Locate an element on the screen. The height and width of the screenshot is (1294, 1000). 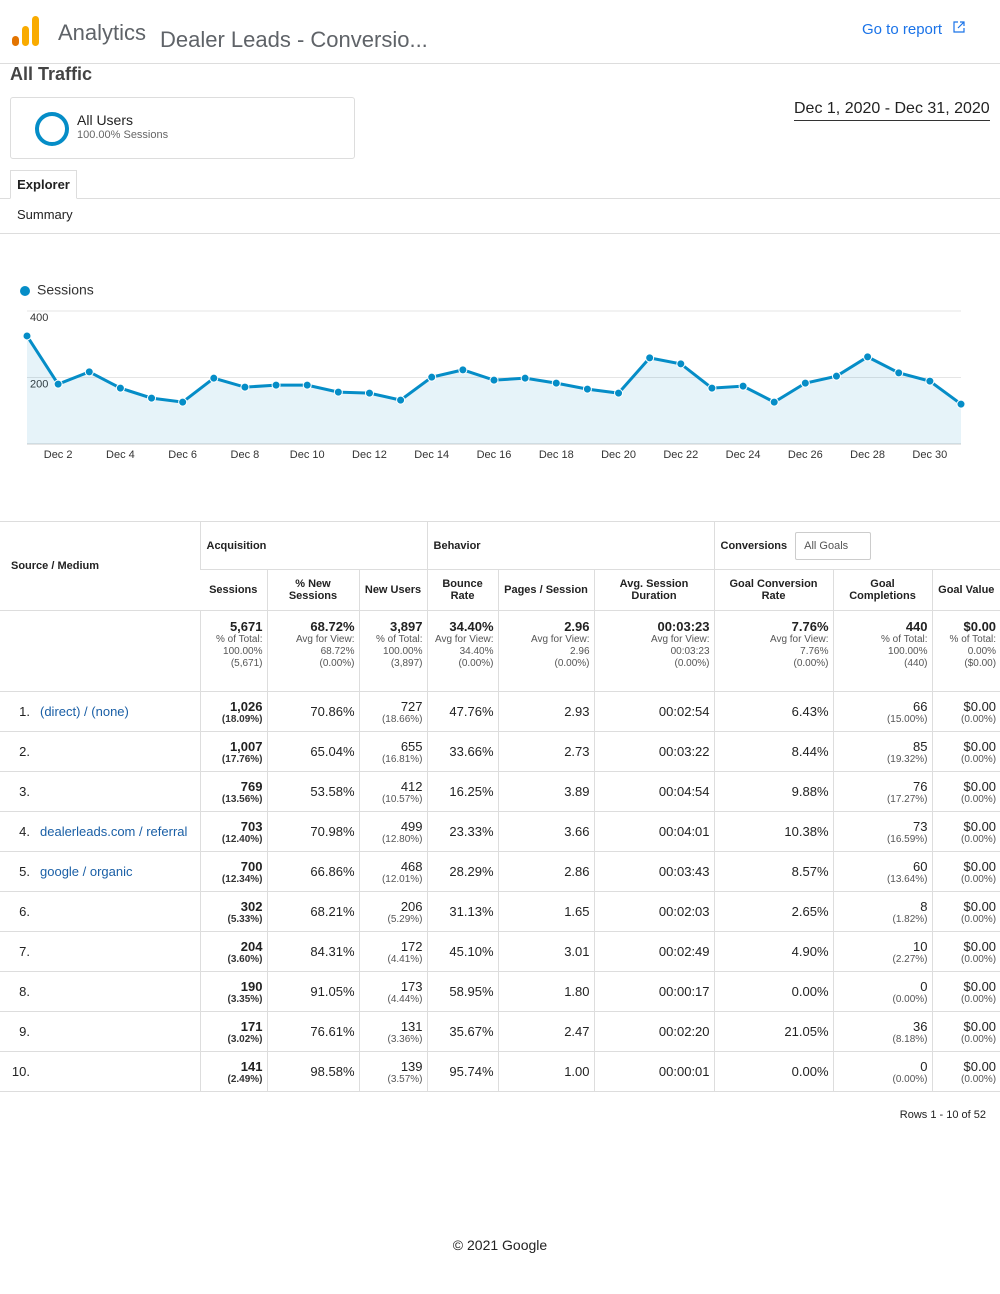
rank: 6. is located at coordinates (24, 911).